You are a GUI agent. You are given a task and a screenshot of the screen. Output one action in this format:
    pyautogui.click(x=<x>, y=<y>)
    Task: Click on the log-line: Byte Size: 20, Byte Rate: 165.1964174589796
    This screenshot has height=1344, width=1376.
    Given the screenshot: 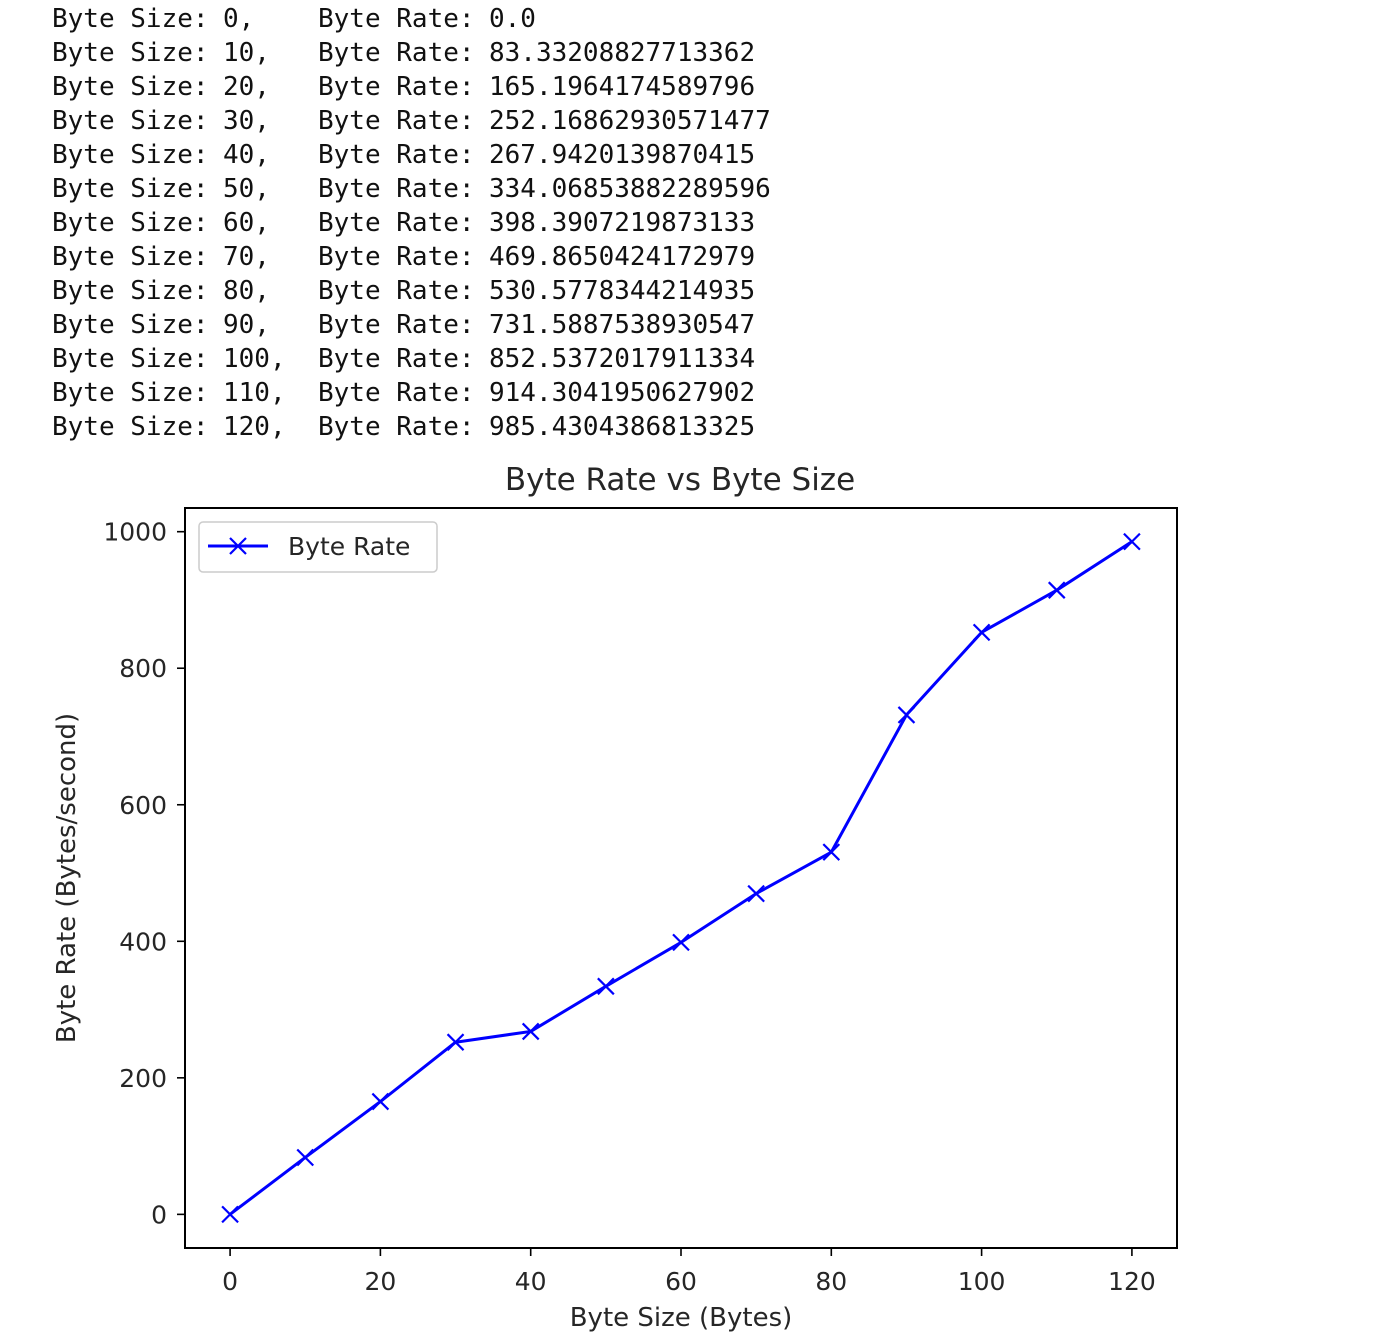 What is the action you would take?
    pyautogui.click(x=411, y=87)
    